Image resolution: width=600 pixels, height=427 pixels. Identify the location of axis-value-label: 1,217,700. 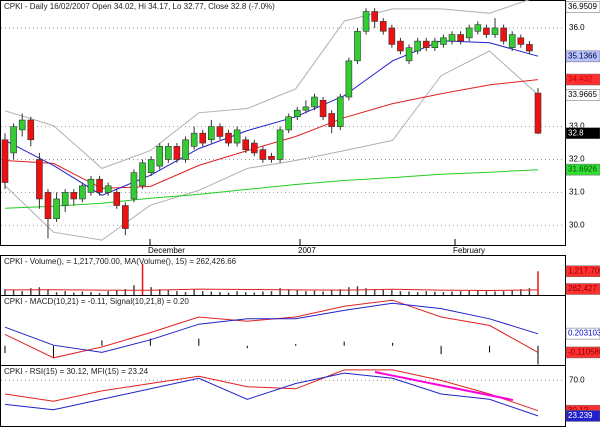
(584, 270).